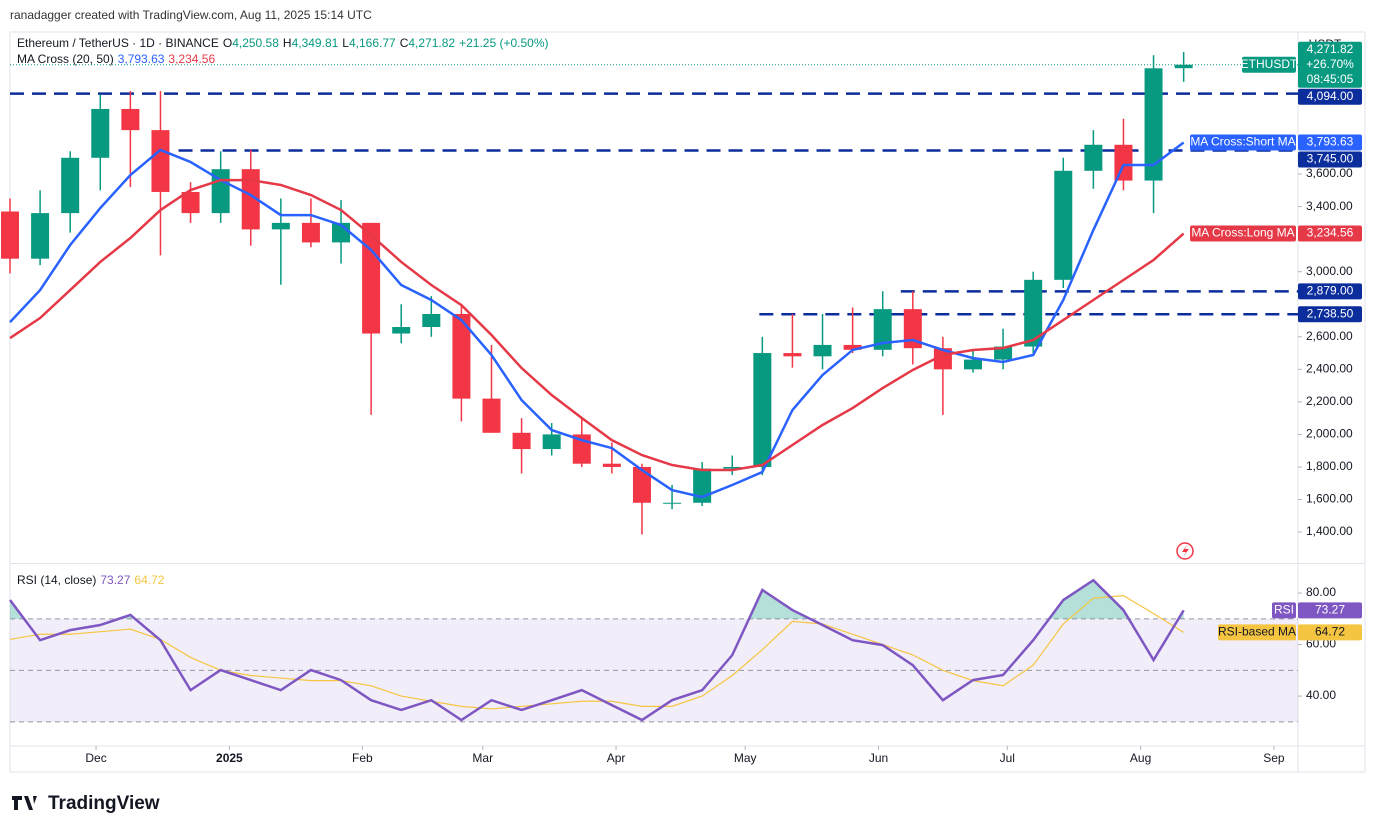 The image size is (1374, 833). Describe the element at coordinates (95, 758) in the screenshot. I see `x-tick-label: Dec` at that location.